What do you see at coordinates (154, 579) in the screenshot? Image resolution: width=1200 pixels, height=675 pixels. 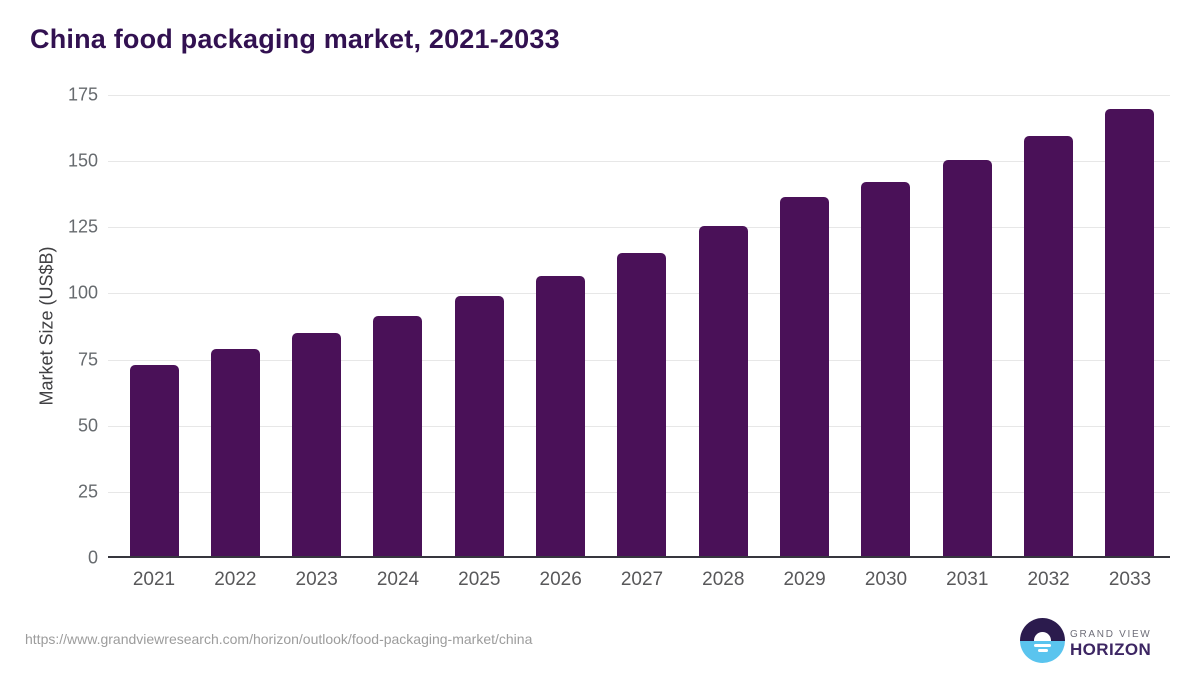 I see `x-tick-label-2021: 2021` at bounding box center [154, 579].